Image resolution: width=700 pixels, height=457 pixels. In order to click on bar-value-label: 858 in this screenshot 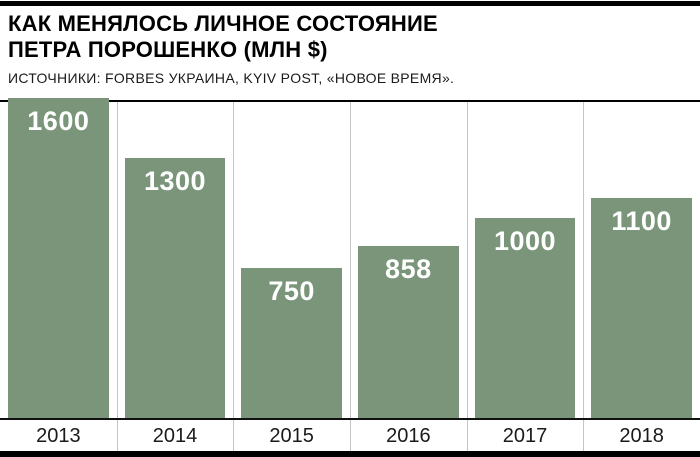, I will do `click(408, 269)`.